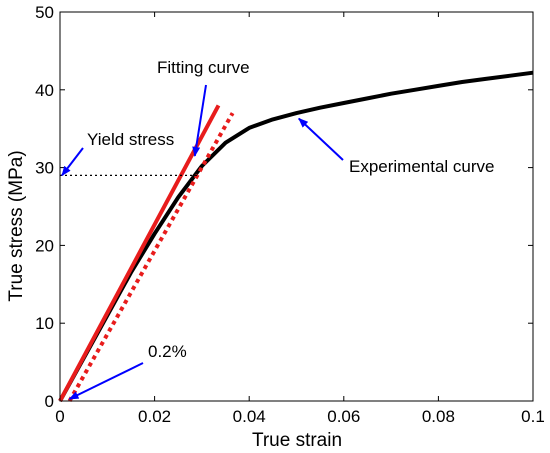 This screenshot has width=550, height=453. What do you see at coordinates (44, 323) in the screenshot?
I see `y-tick-label: 10` at bounding box center [44, 323].